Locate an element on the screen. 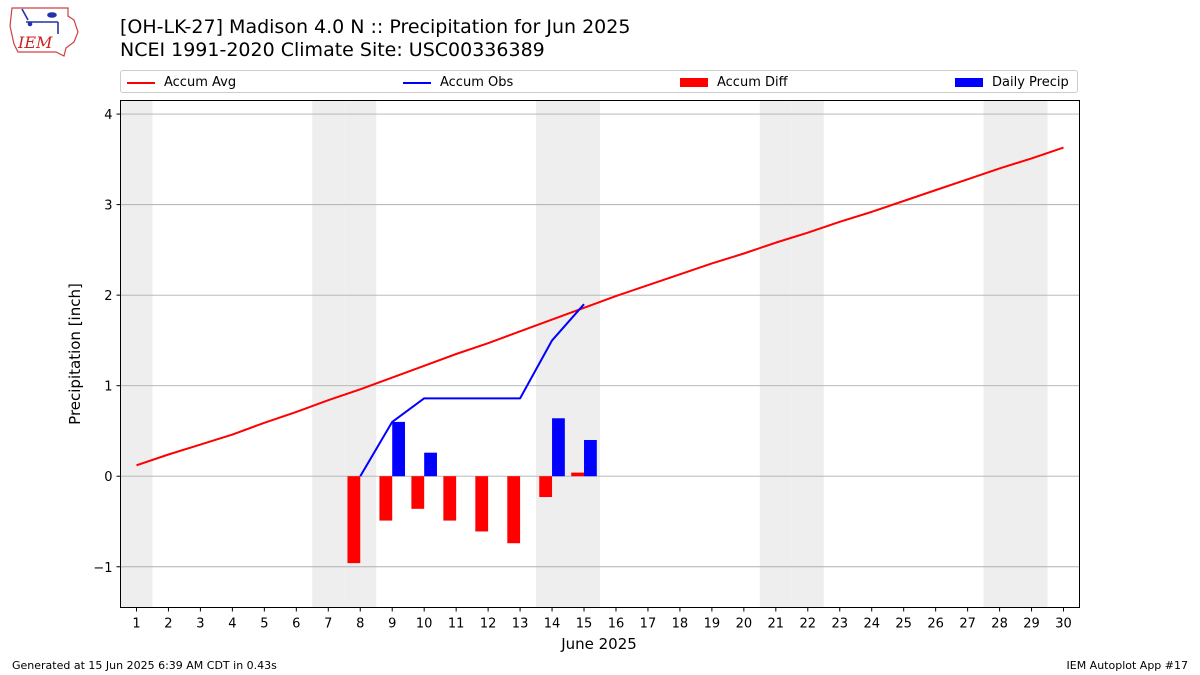 The height and width of the screenshot is (675, 1200). x-tick-label: 13 is located at coordinates (520, 624).